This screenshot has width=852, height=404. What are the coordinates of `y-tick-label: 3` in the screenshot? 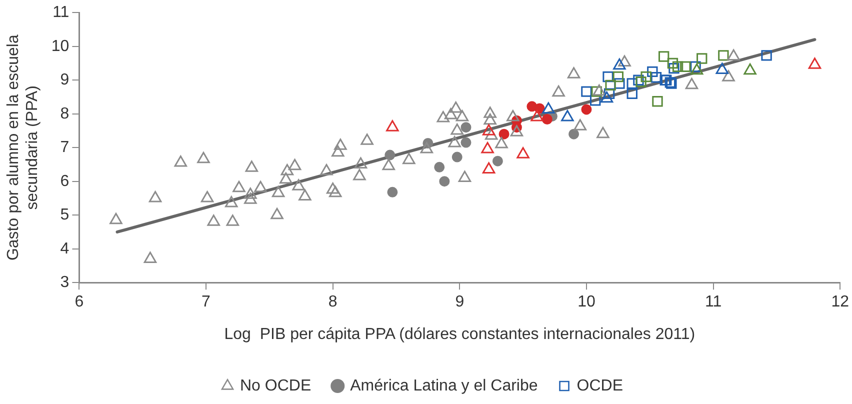 It's located at (65, 283).